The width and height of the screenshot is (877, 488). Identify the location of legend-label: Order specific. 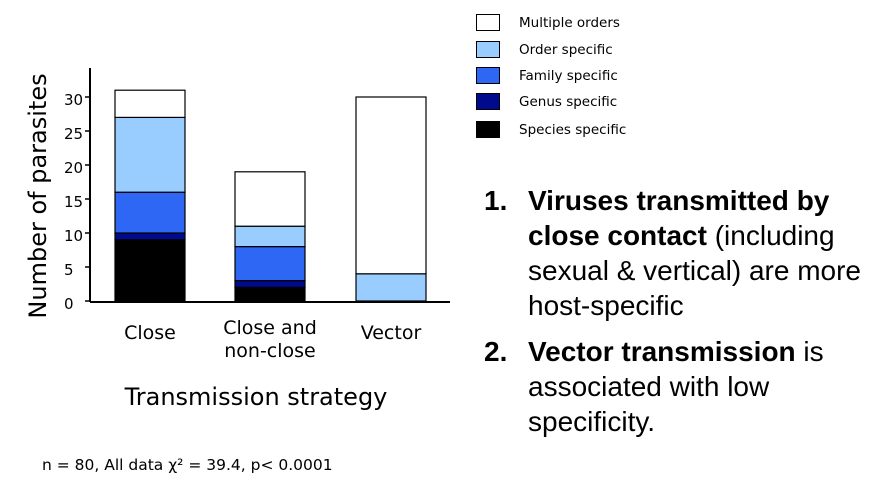
(566, 50).